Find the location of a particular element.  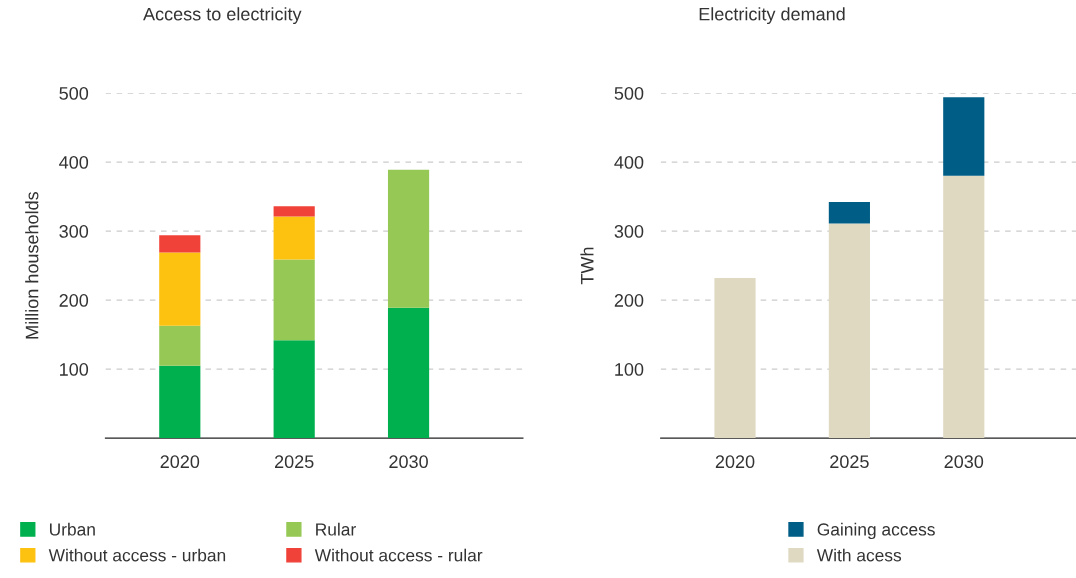

chart-title: Electricity demand is located at coordinates (772, 16).